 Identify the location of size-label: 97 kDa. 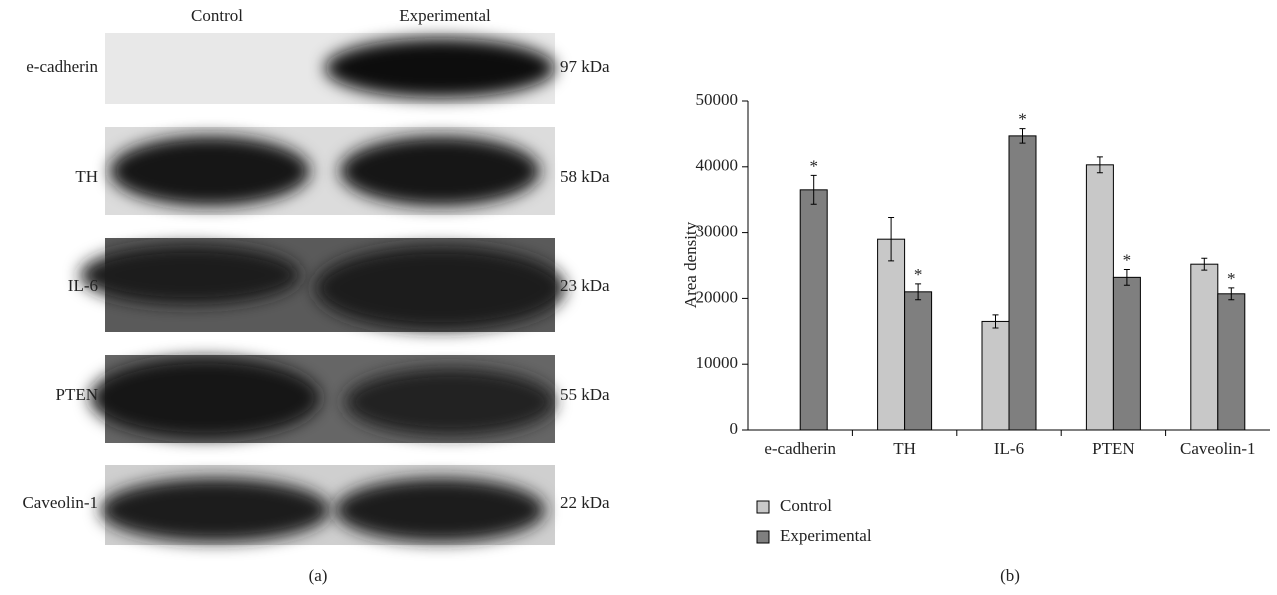
(585, 66).